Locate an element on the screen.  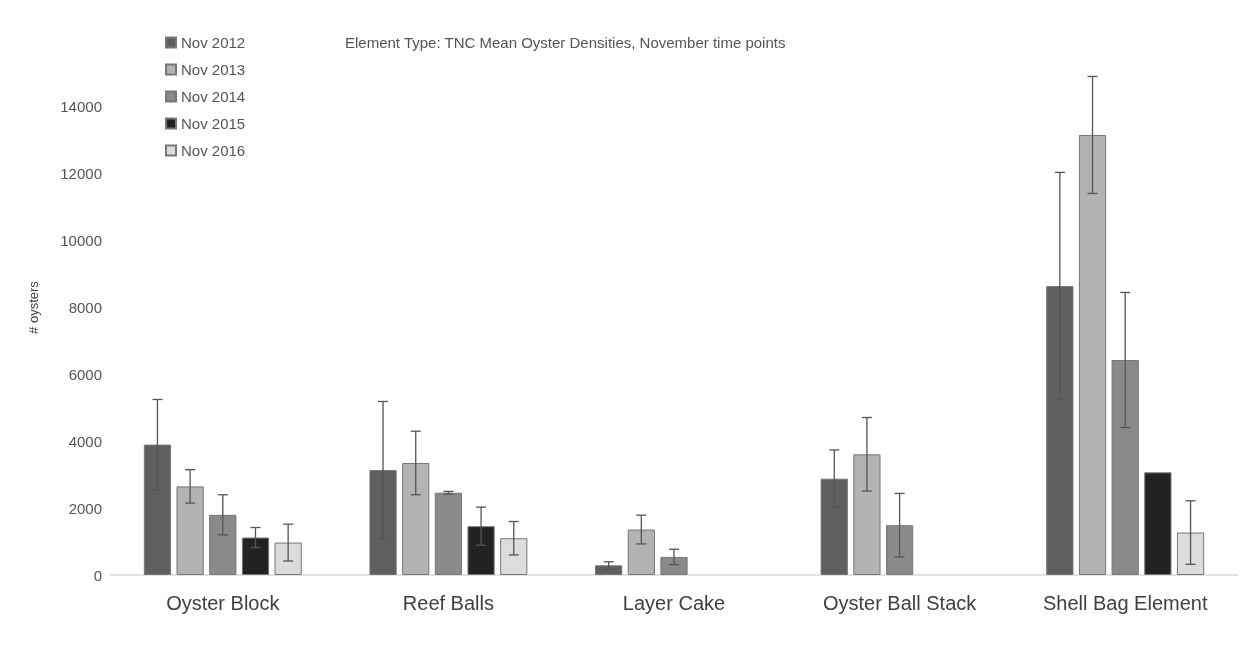
y-tick-label: 6000 is located at coordinates (85, 374).